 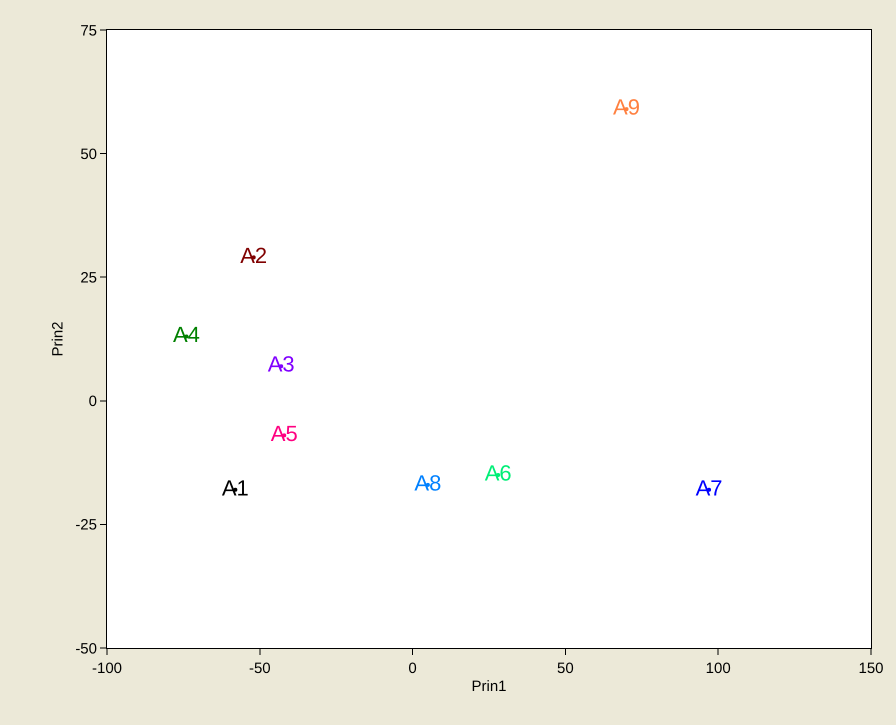 What do you see at coordinates (284, 433) in the screenshot?
I see `series-label: A5` at bounding box center [284, 433].